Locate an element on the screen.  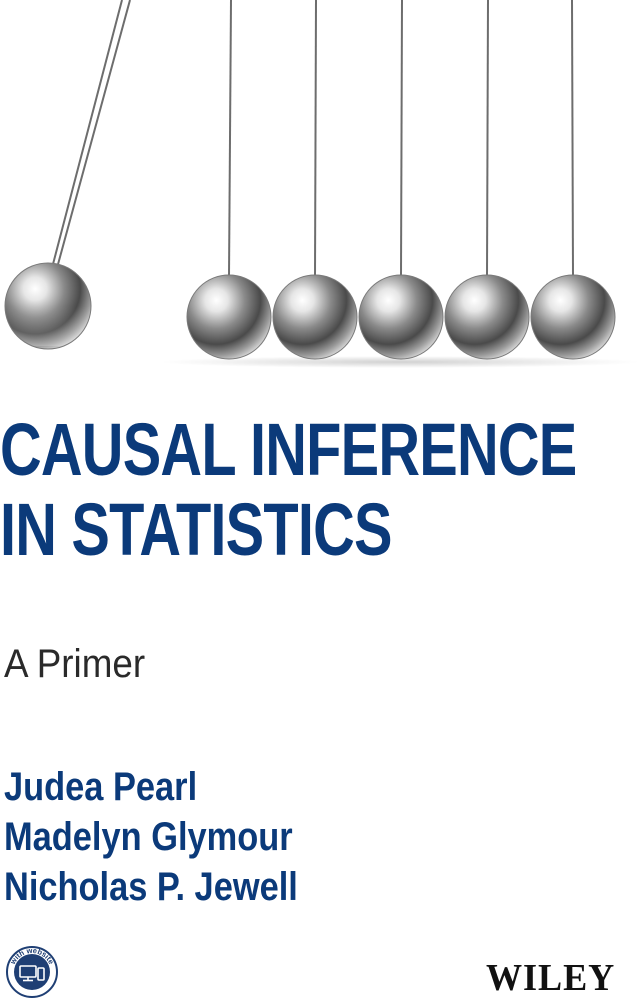
author-name: Nicholas P. Jewell is located at coordinates (151, 887).